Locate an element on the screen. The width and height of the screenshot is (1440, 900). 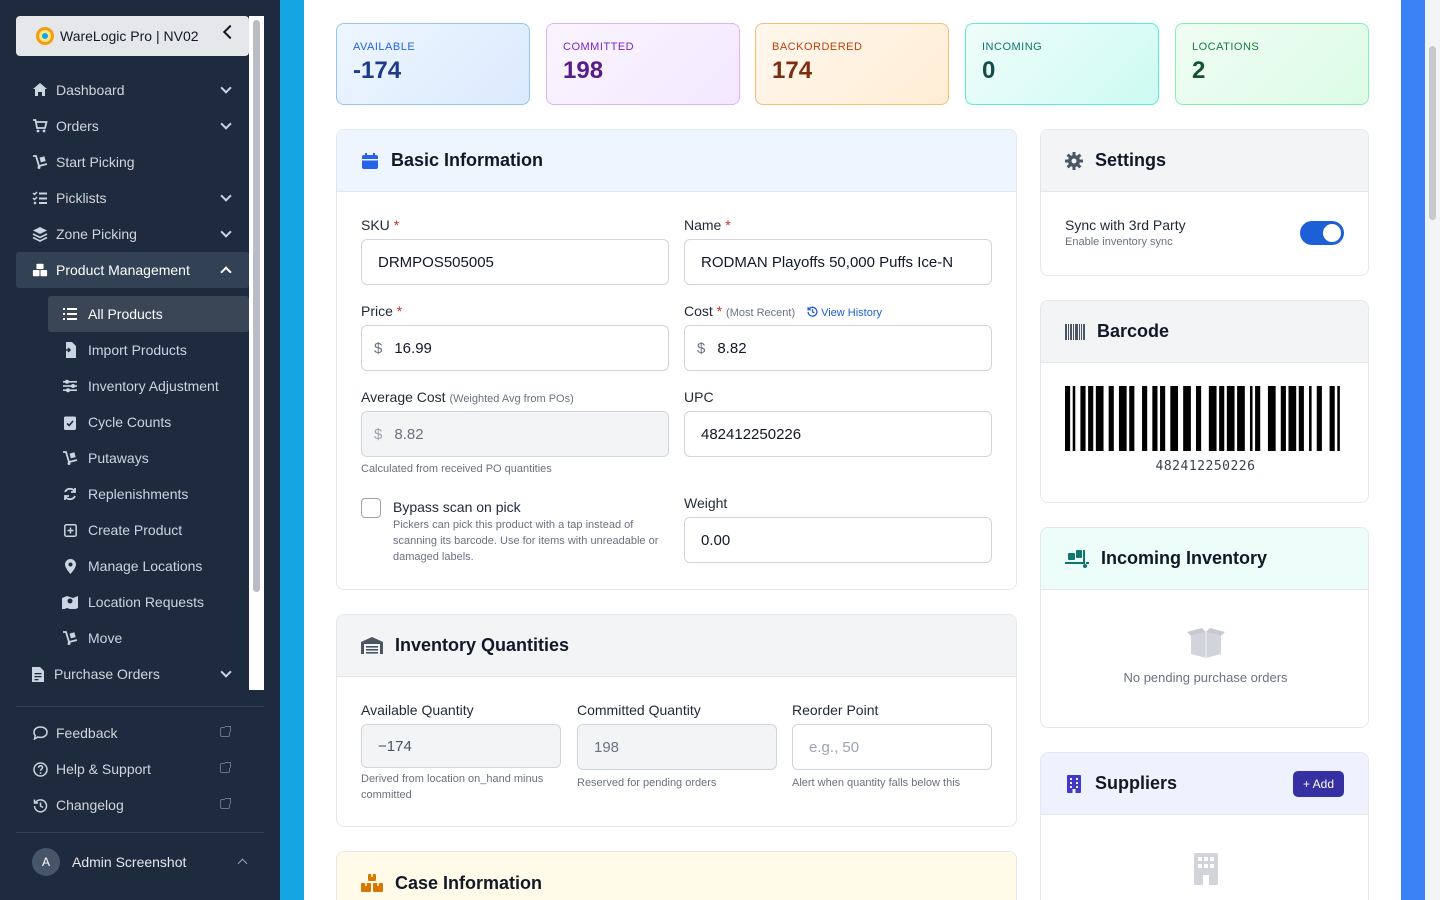
truck-loading-icon is located at coordinates (1077, 558).